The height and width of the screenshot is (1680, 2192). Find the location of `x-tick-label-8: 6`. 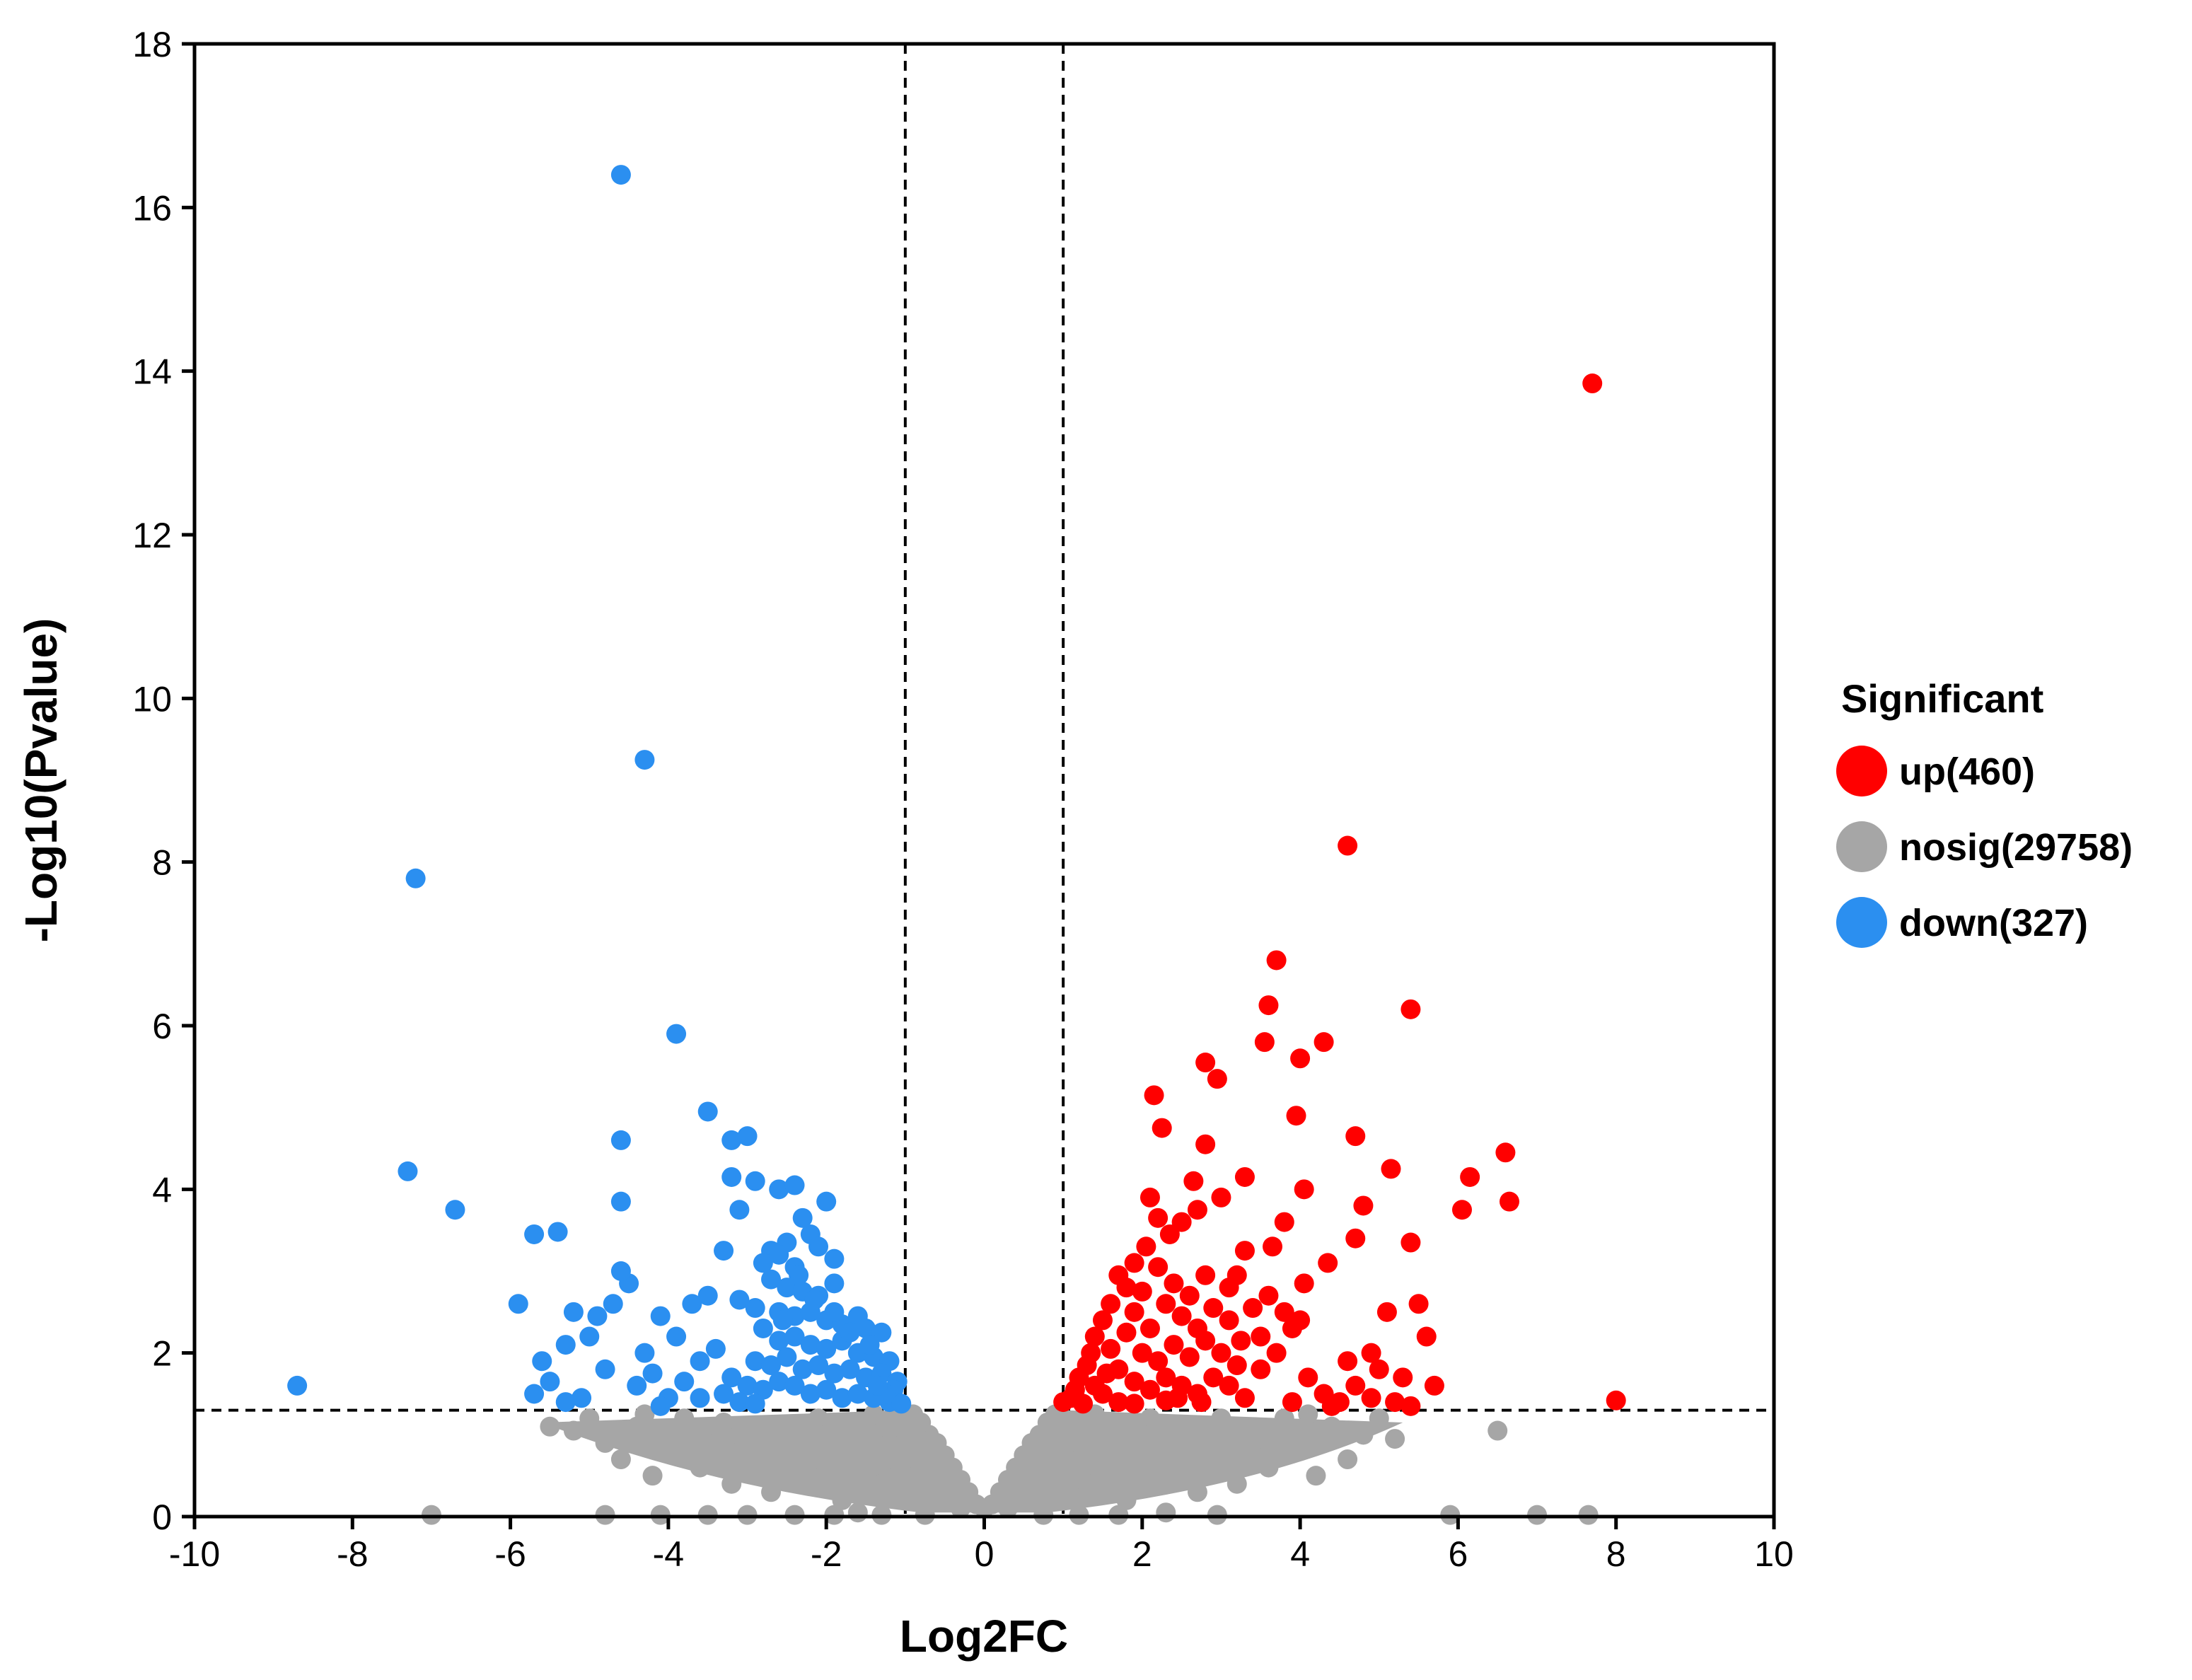

x-tick-label-8: 6 is located at coordinates (1458, 1554).